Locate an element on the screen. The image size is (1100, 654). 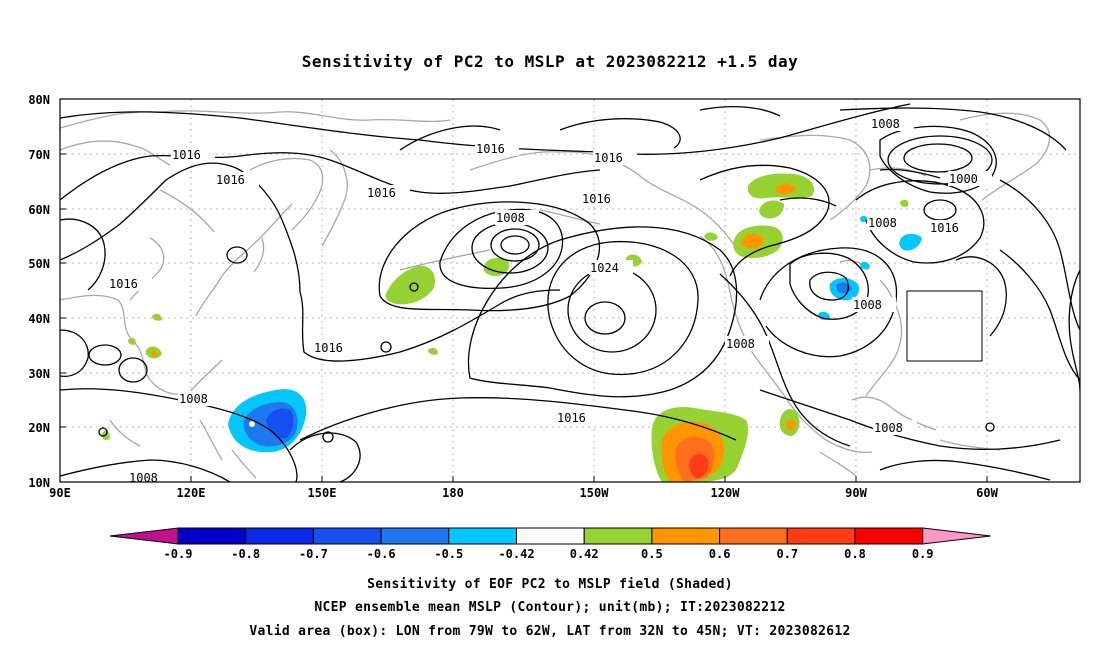
colorbar-tick-label: 0.6 is located at coordinates (720, 554).